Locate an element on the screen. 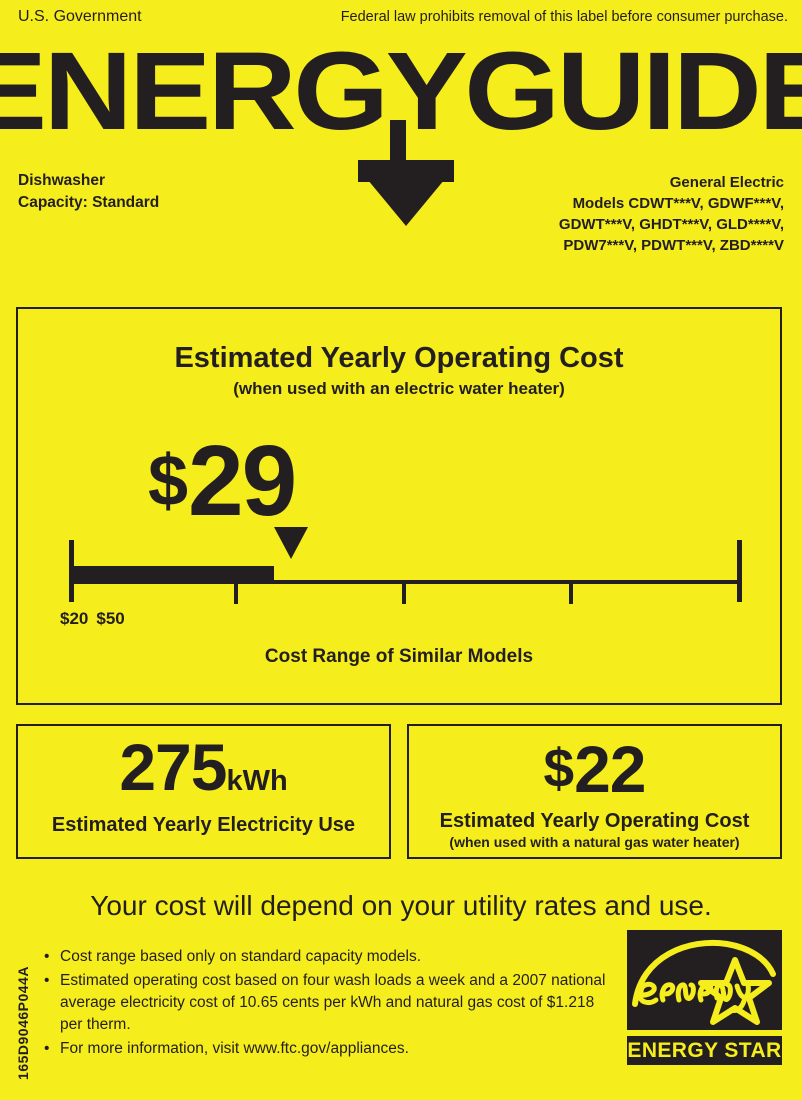 The height and width of the screenshot is (1100, 802). energy-star-logo-mark is located at coordinates (704, 980).